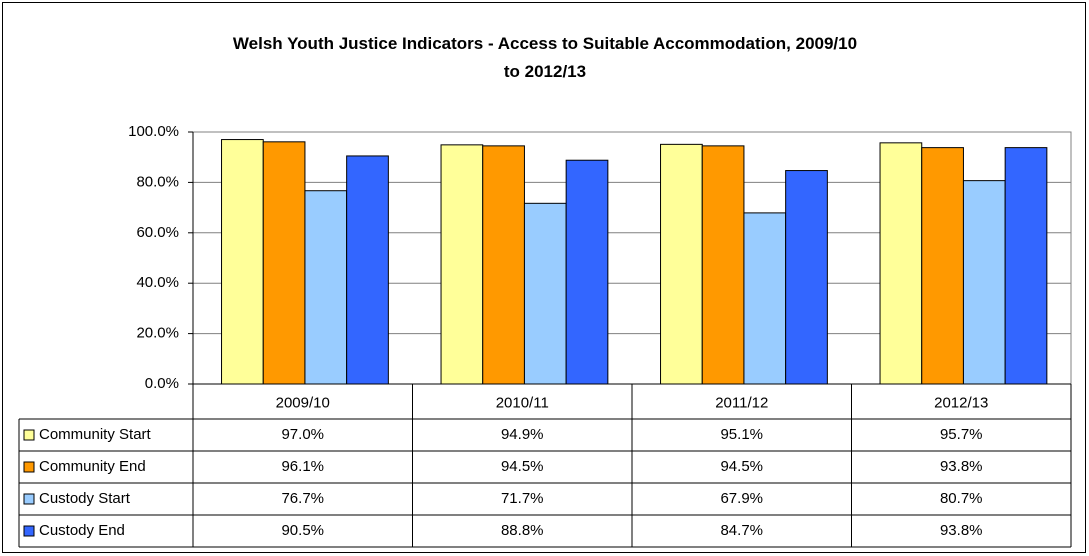  I want to click on table-value: 80.7%, so click(961, 498).